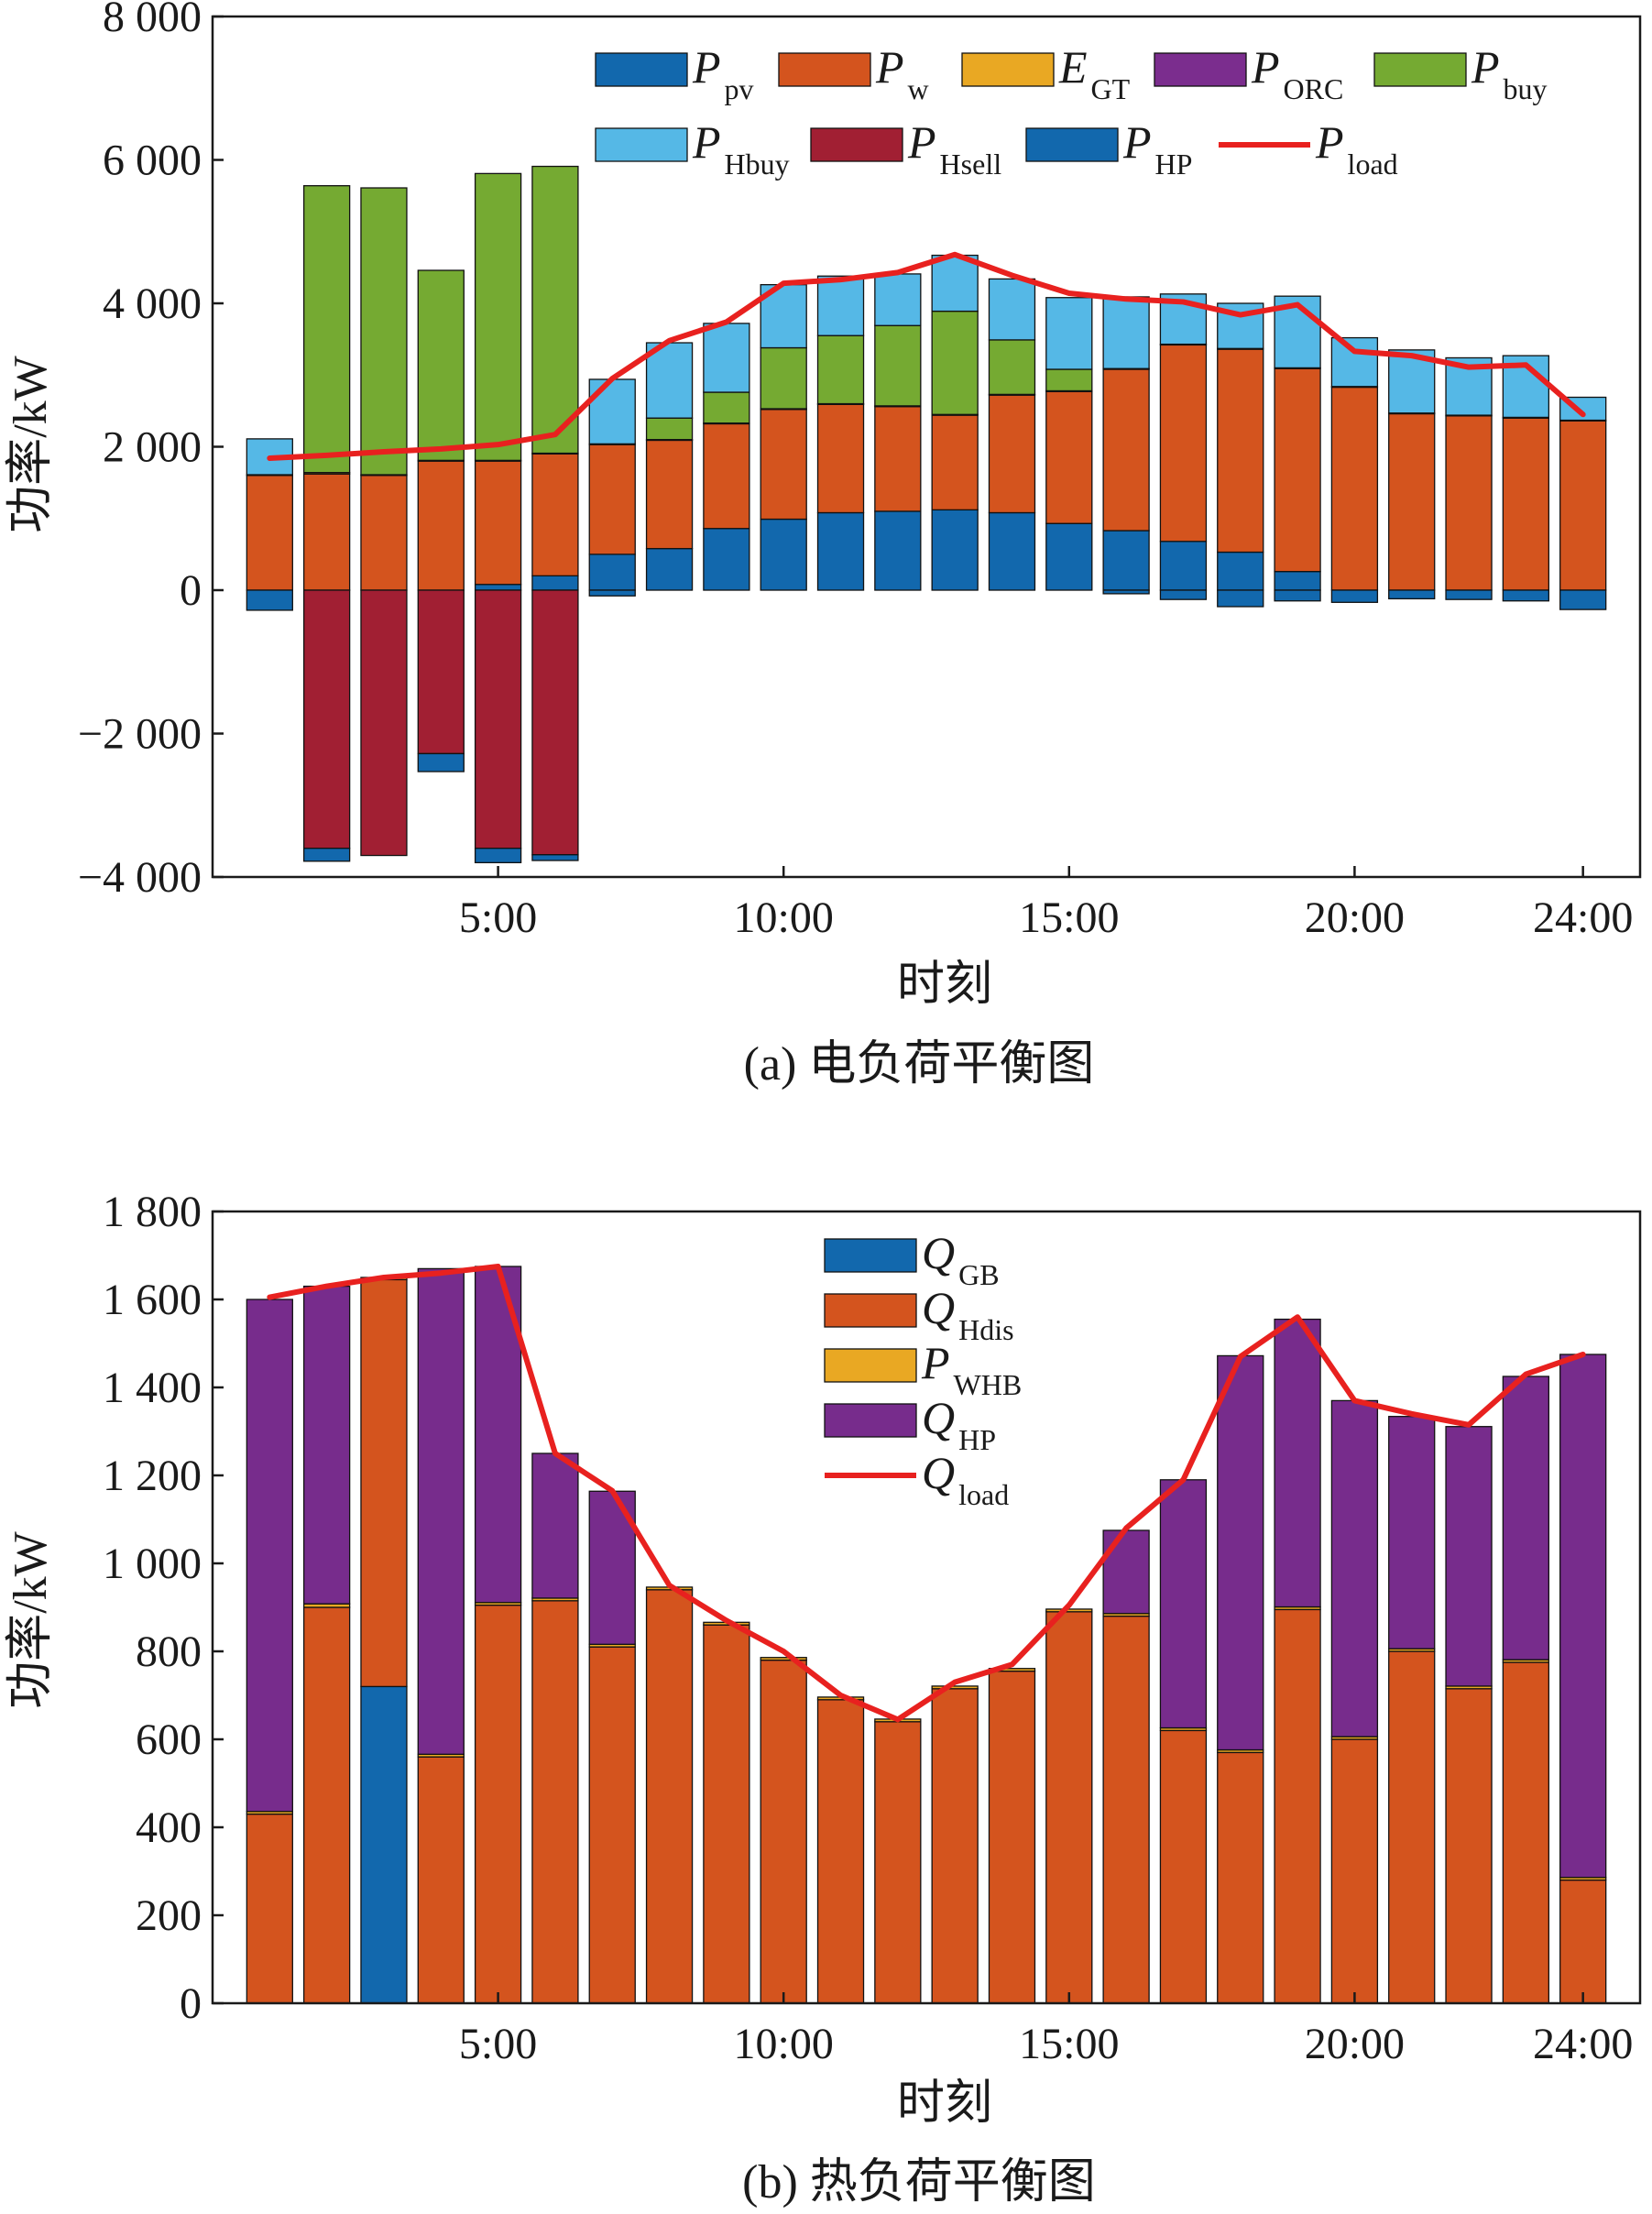 The image size is (1652, 2214). What do you see at coordinates (669, 429) in the screenshot?
I see `bar-P_buy-h8` at bounding box center [669, 429].